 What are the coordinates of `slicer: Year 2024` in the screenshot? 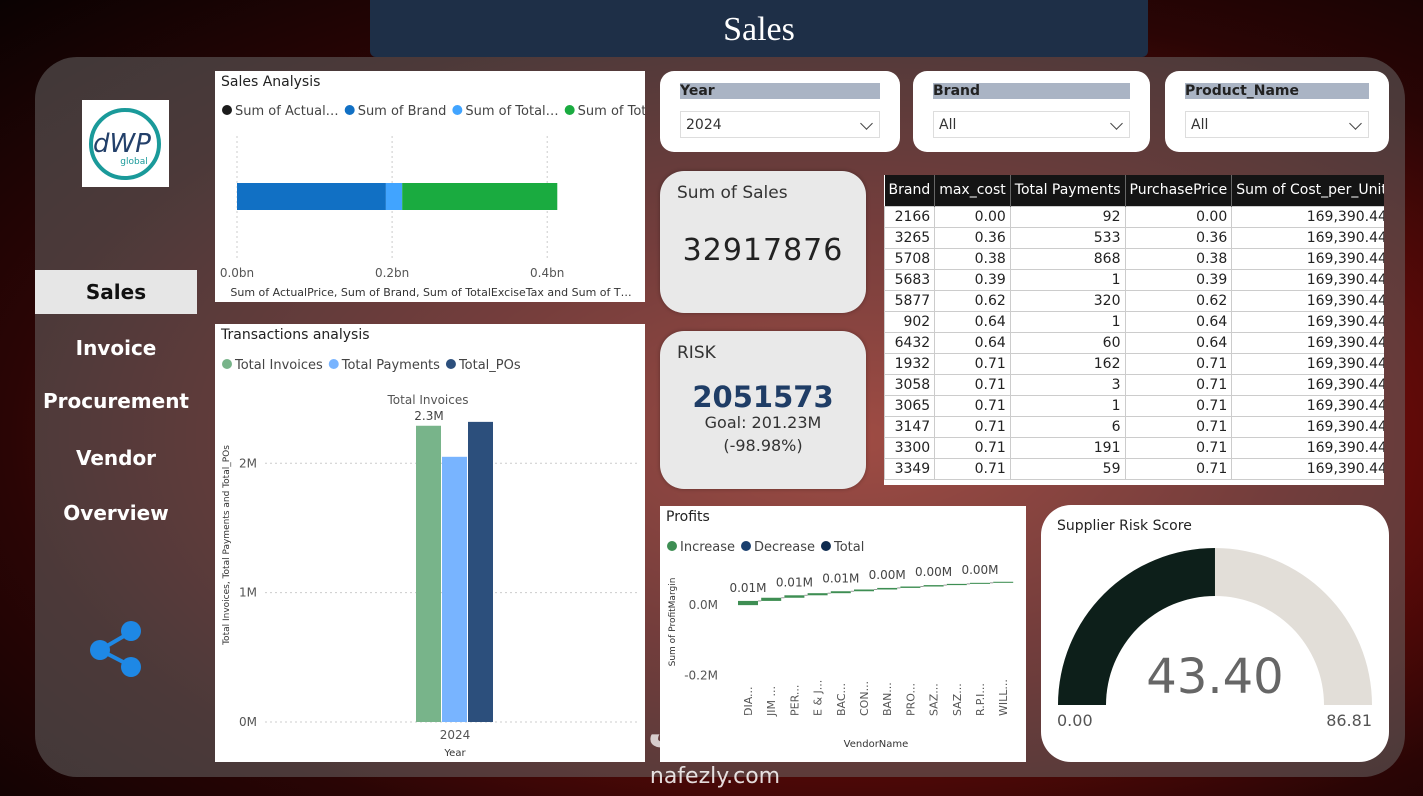 It's located at (780, 111).